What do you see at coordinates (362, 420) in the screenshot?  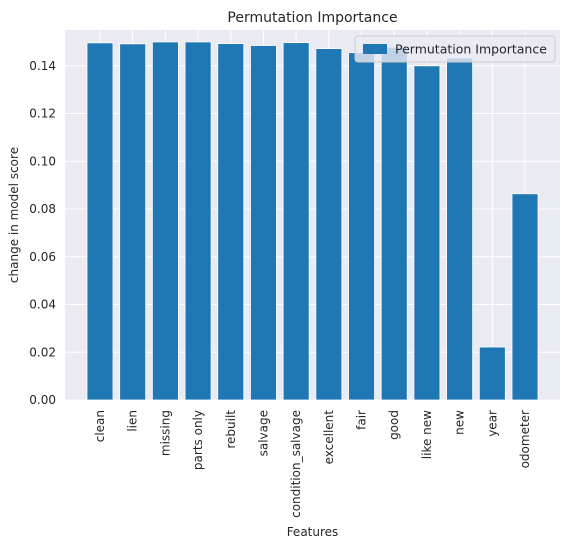 I see `x-tick-label: fair` at bounding box center [362, 420].